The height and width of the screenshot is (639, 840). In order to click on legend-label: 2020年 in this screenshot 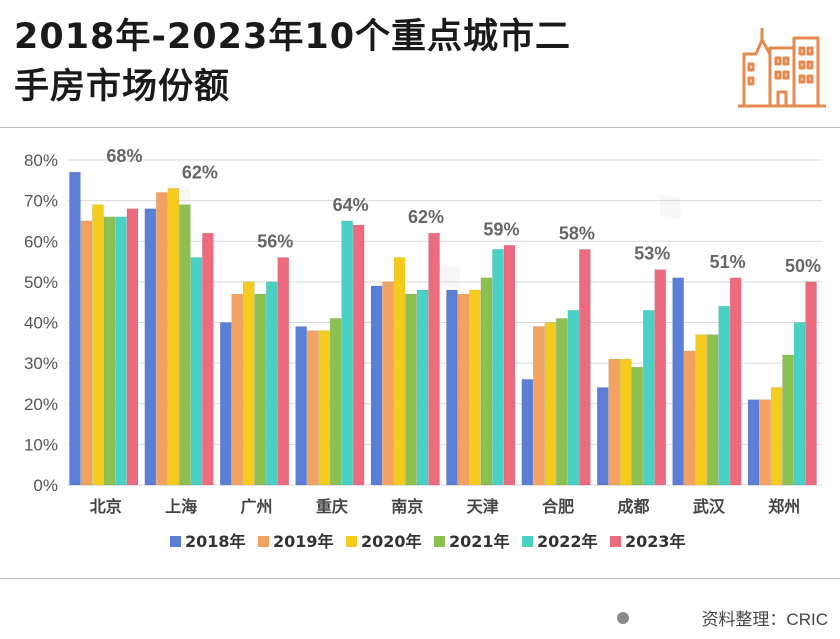, I will do `click(391, 541)`.